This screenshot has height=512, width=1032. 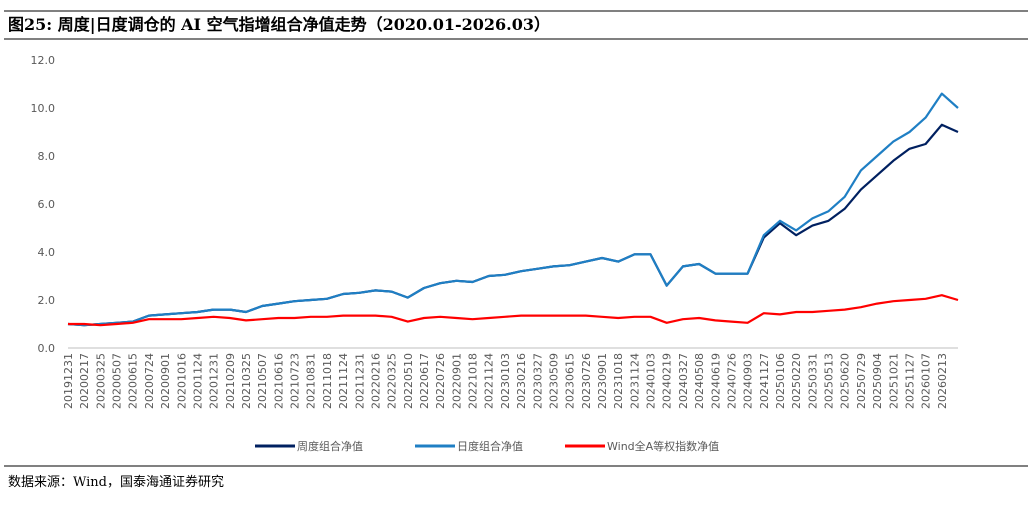 I want to click on x-tick-label: 20240619, so click(x=715, y=381).